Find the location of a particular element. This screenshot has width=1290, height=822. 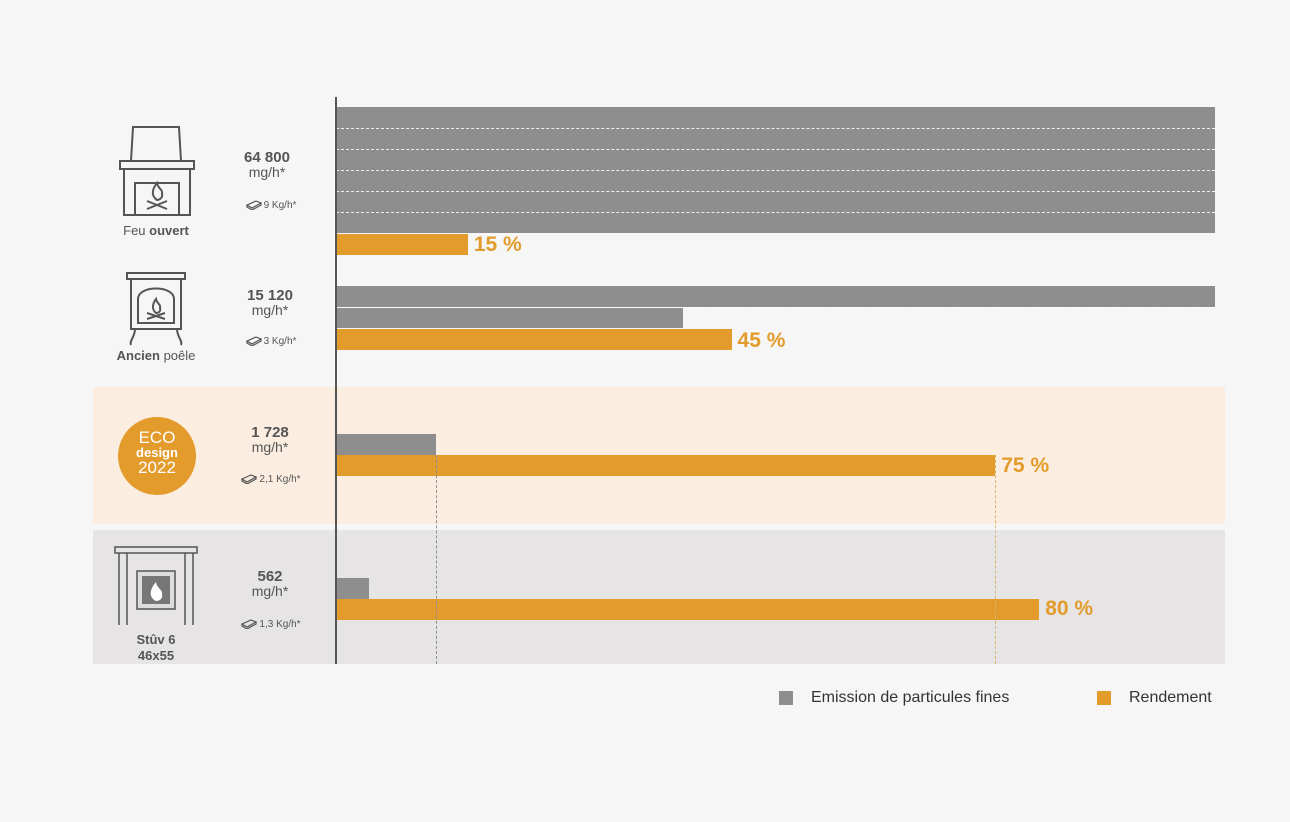

old-stove-icon is located at coordinates (156, 309).